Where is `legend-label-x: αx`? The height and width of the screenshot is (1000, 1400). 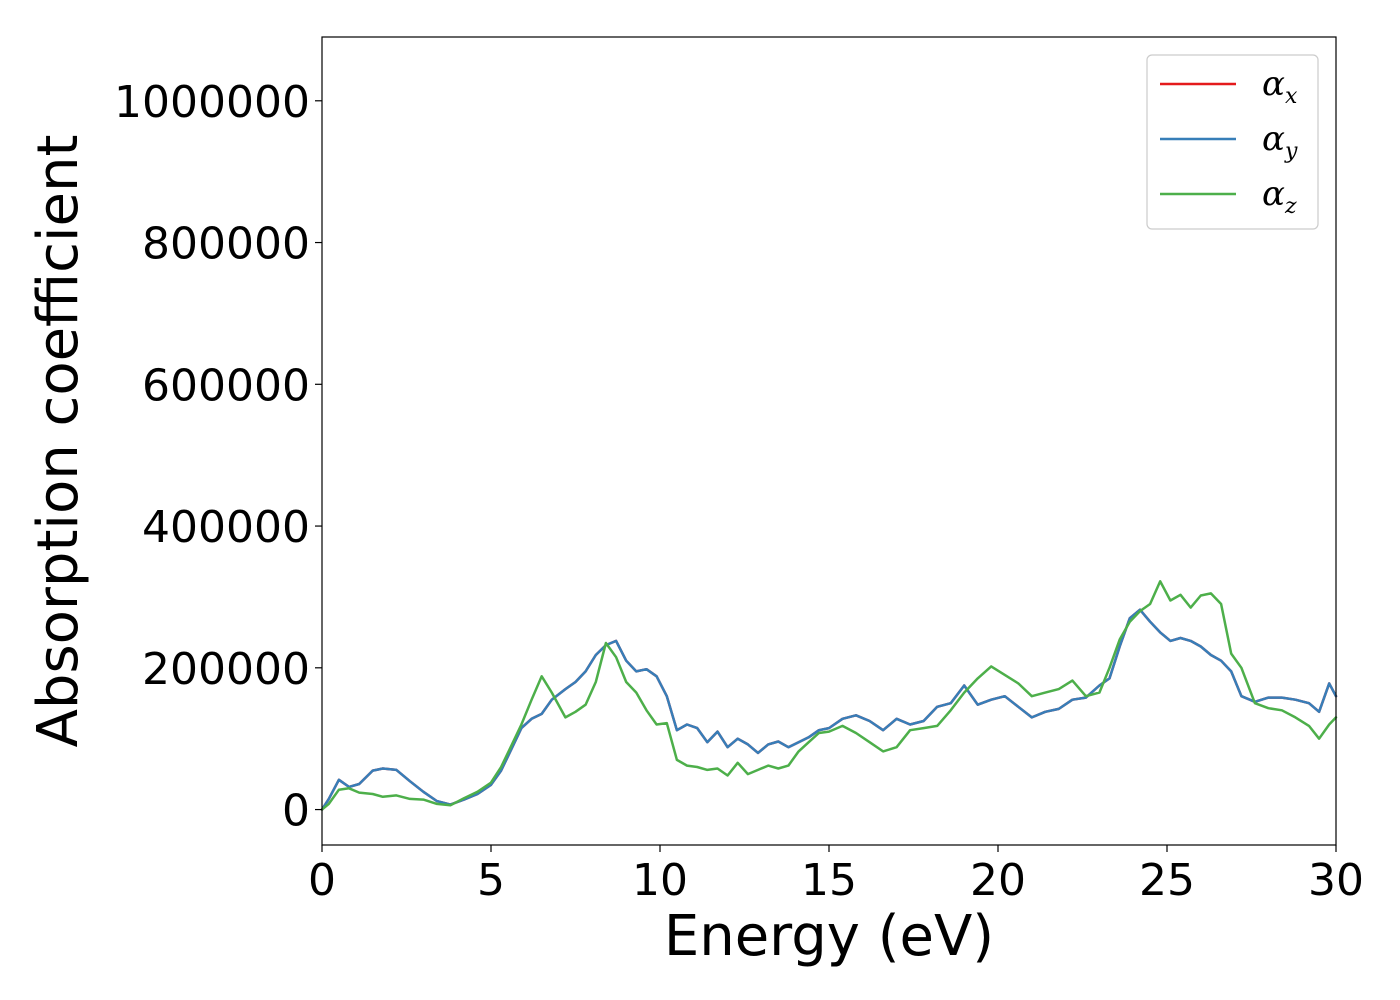 legend-label-x: αx is located at coordinates (1280, 86).